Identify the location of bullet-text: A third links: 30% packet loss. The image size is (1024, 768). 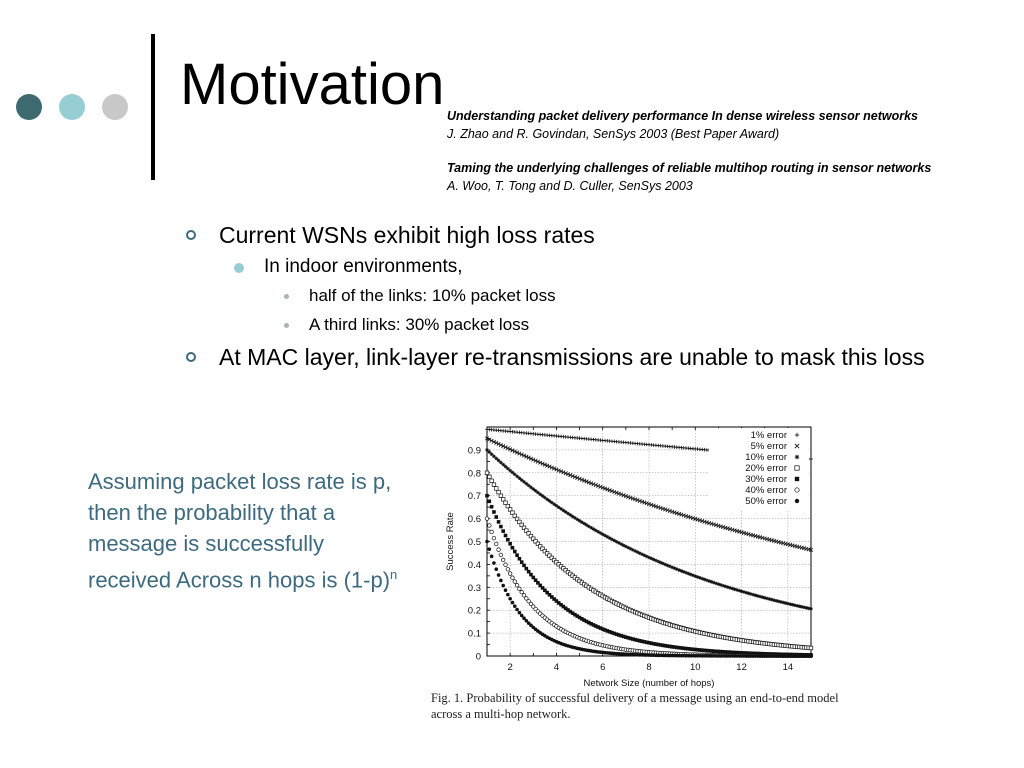
(419, 324).